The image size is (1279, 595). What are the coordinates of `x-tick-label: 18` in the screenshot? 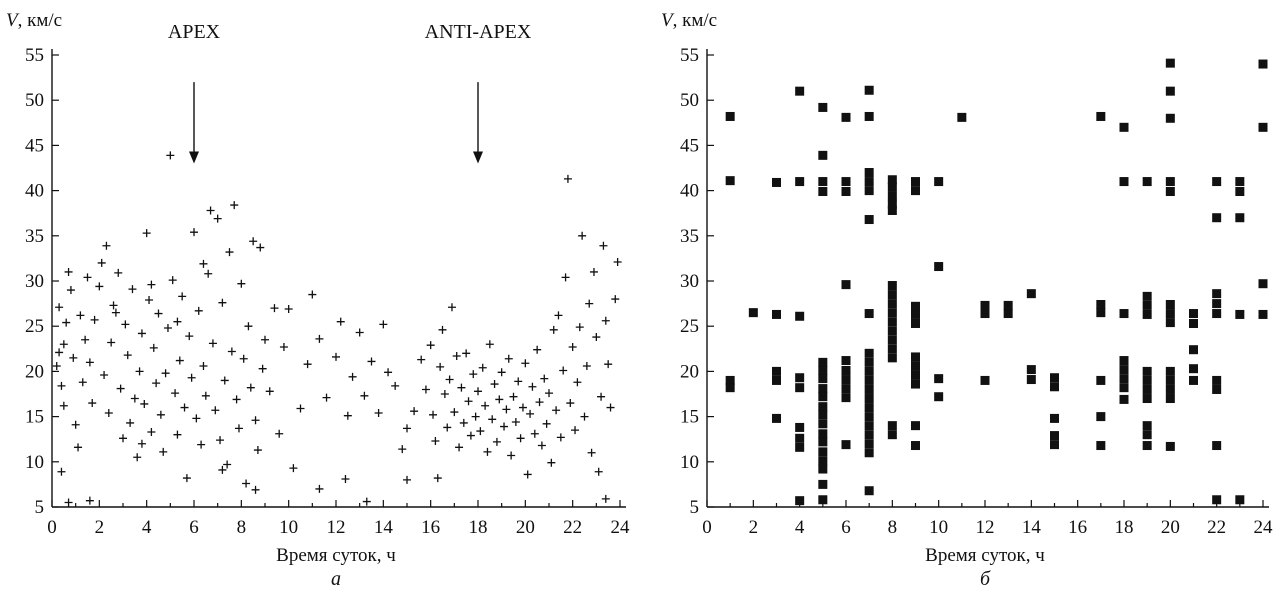 It's located at (1124, 527).